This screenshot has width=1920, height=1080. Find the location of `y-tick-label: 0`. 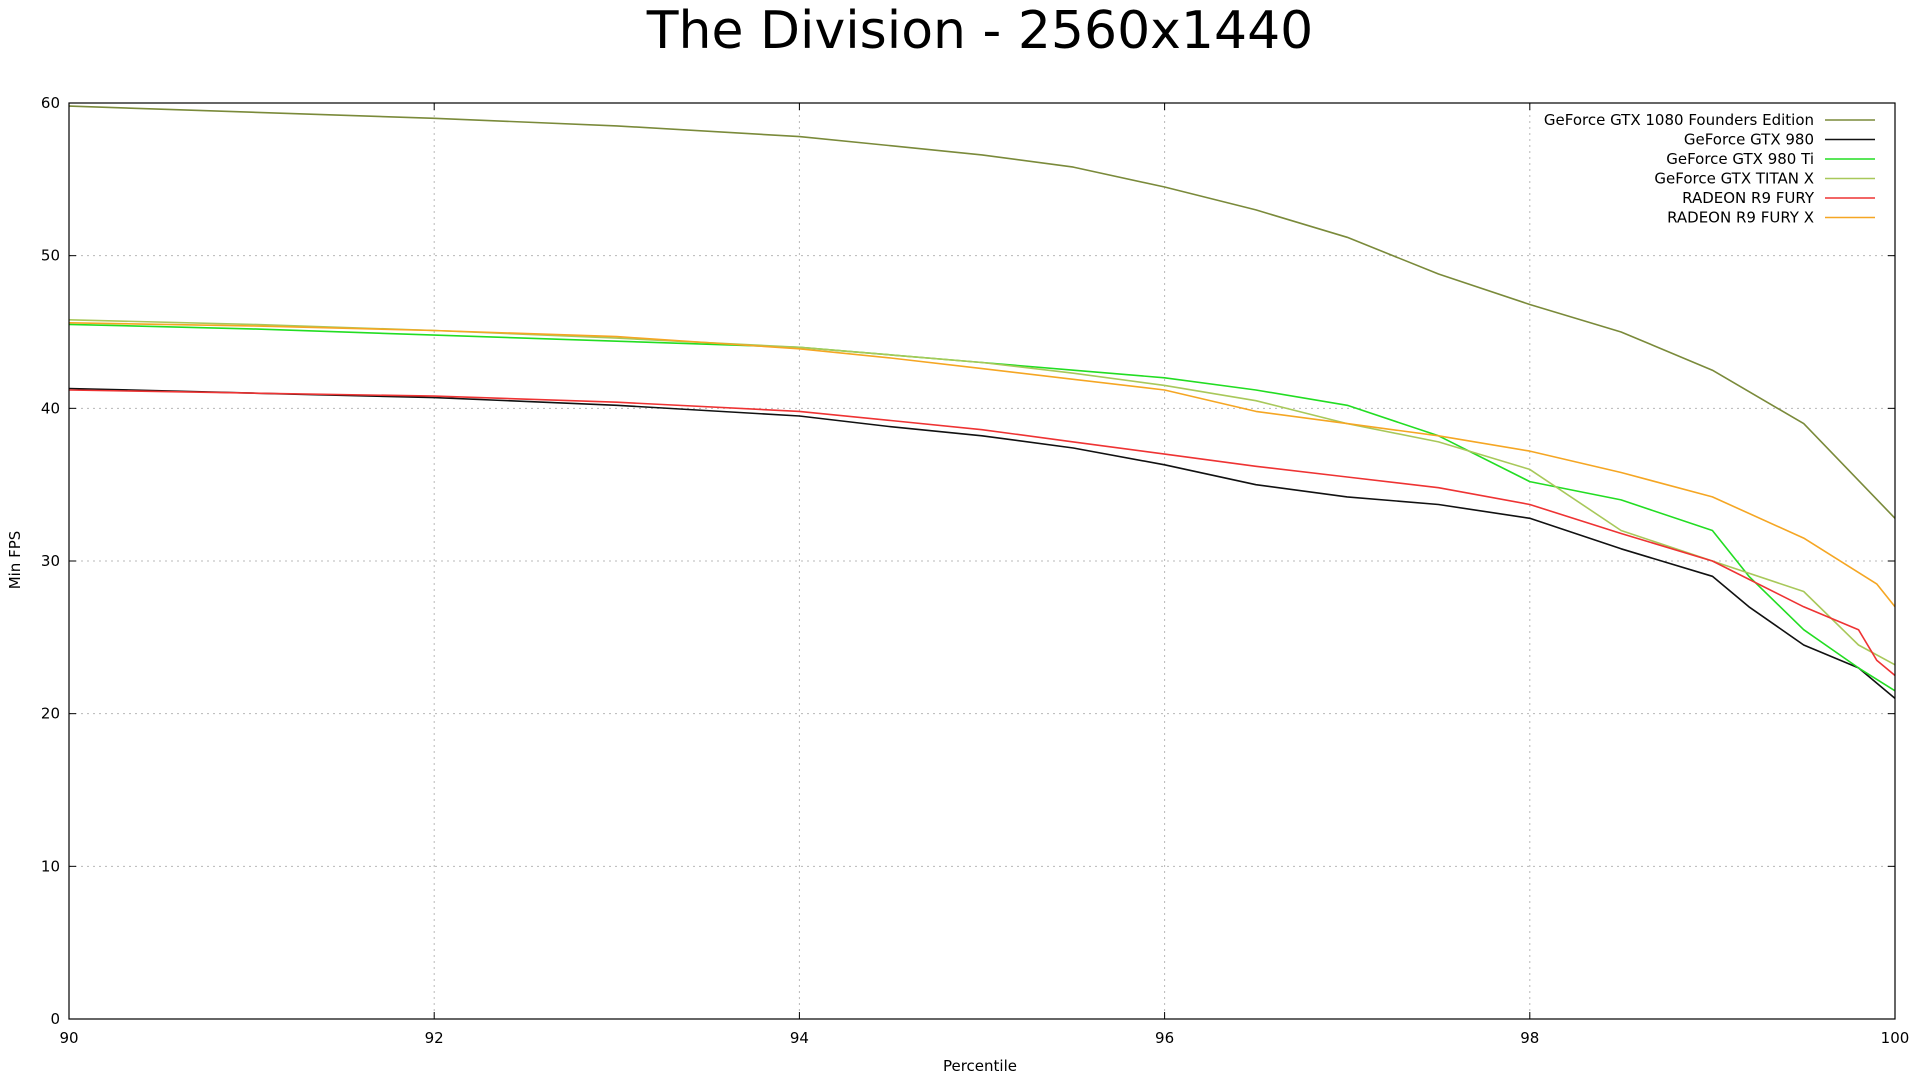

y-tick-label: 0 is located at coordinates (55, 1019).